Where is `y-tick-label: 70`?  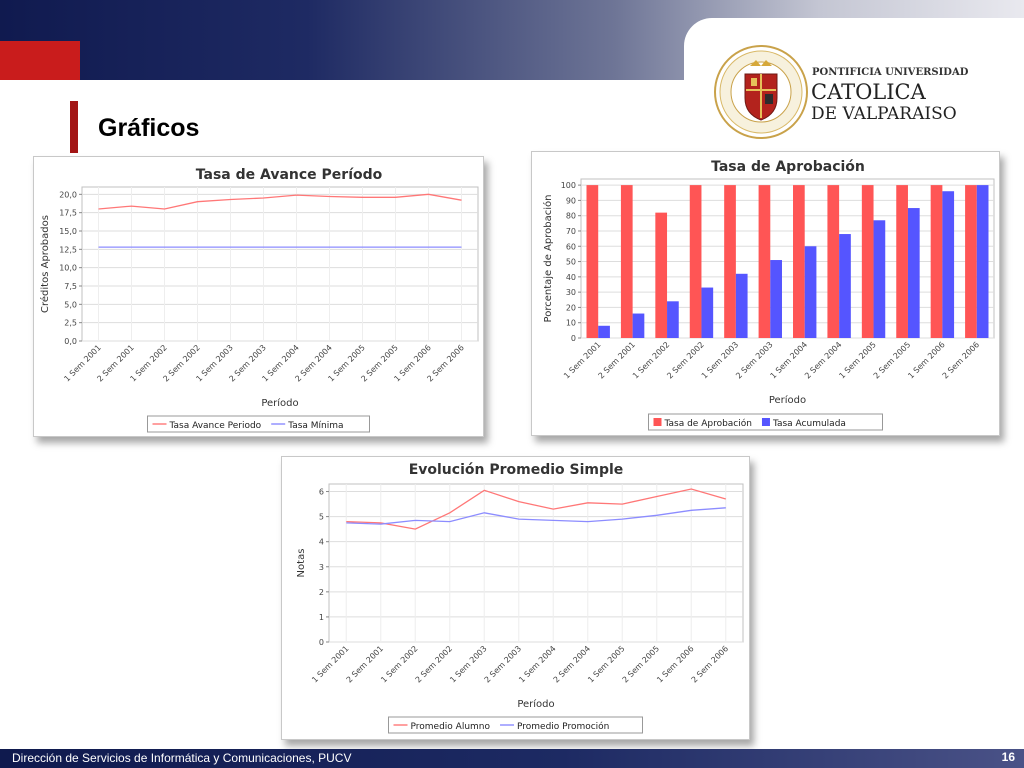 y-tick-label: 70 is located at coordinates (571, 231).